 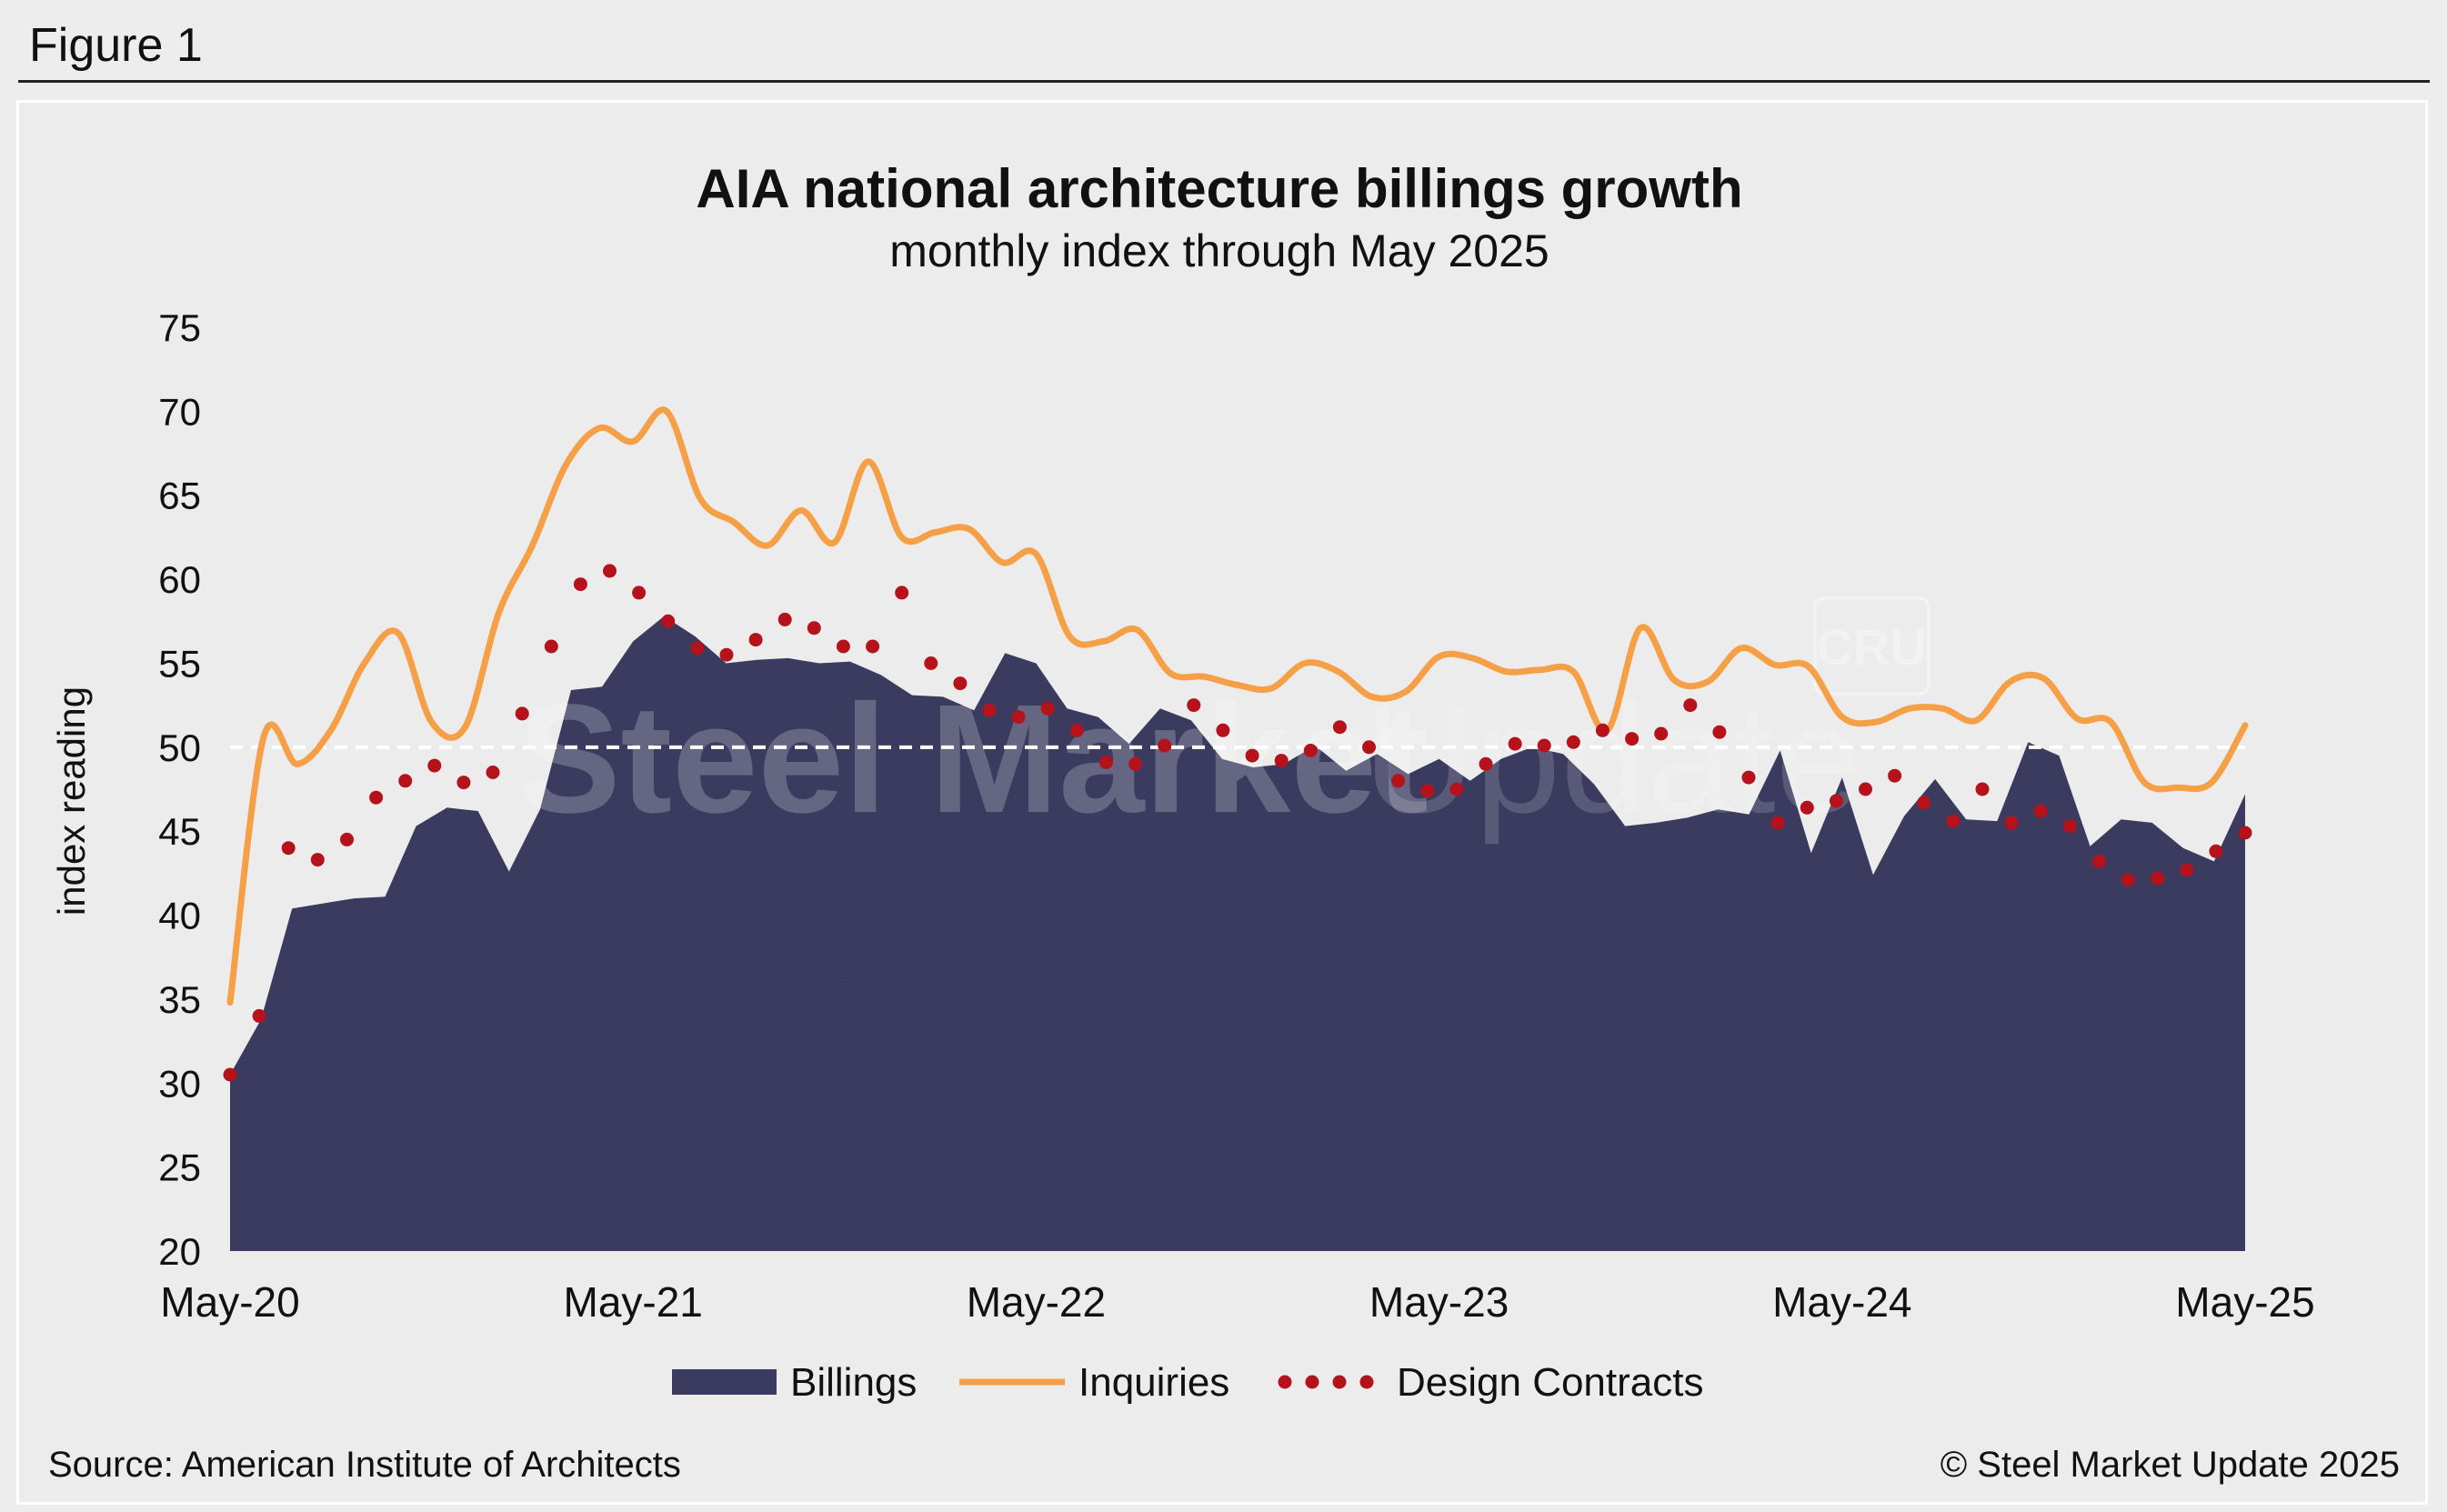 What do you see at coordinates (2245, 1302) in the screenshot?
I see `x-tick-label: May-25` at bounding box center [2245, 1302].